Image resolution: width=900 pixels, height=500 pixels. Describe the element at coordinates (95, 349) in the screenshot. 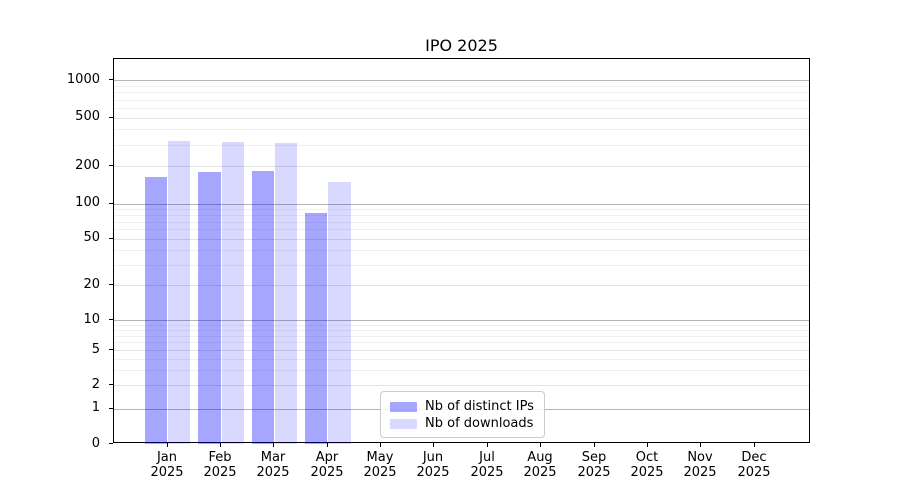

I see `y-tick-label: 5` at that location.